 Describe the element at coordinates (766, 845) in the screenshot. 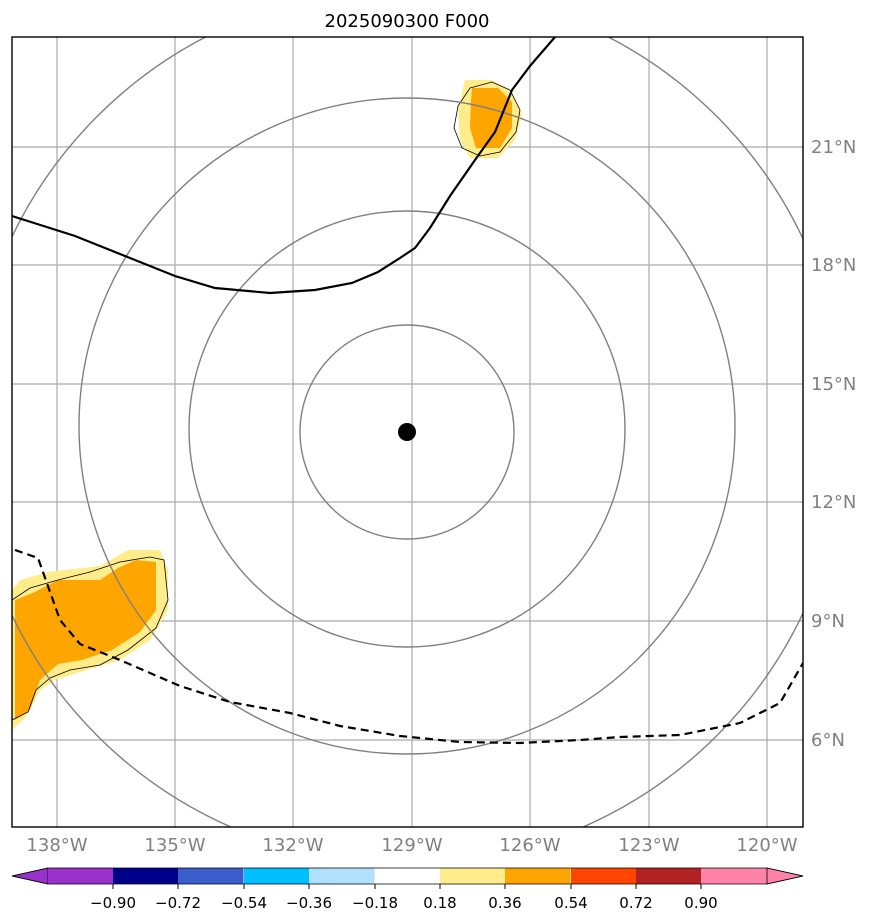

I see `lon-tick-label: 120°W` at that location.